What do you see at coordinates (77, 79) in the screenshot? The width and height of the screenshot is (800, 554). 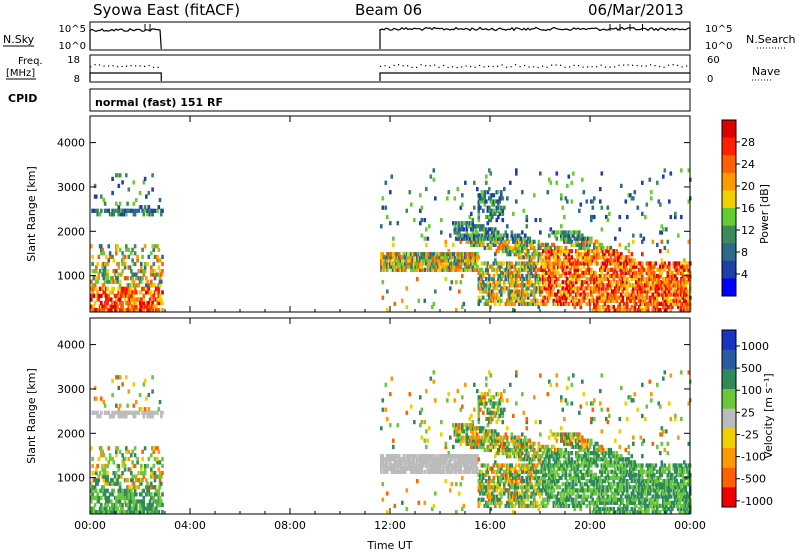 I see `freq-tick-bottom: 8` at bounding box center [77, 79].